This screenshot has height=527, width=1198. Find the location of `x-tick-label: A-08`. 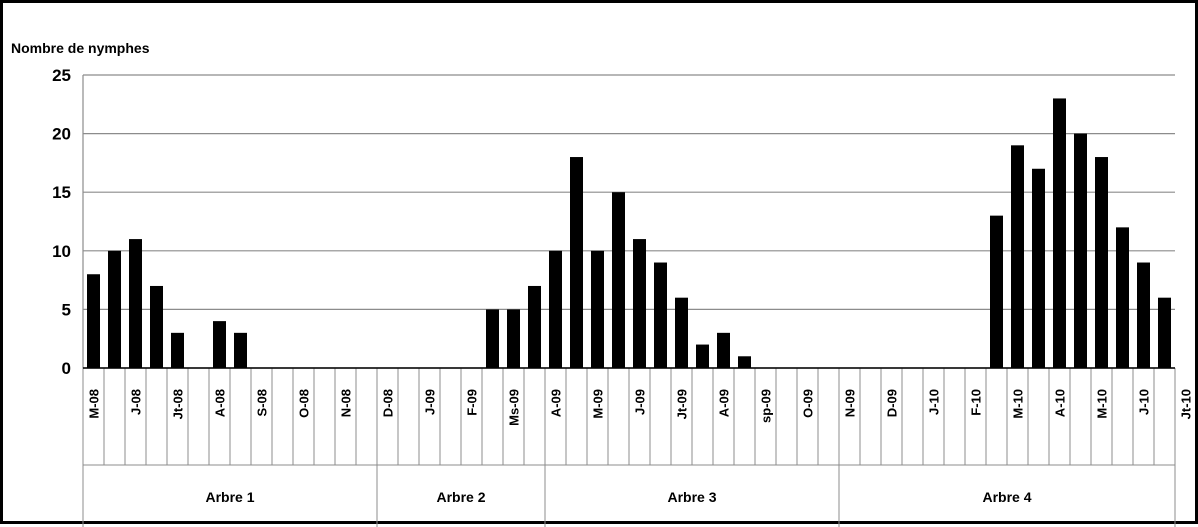

x-tick-label: A-08 is located at coordinates (220, 403).